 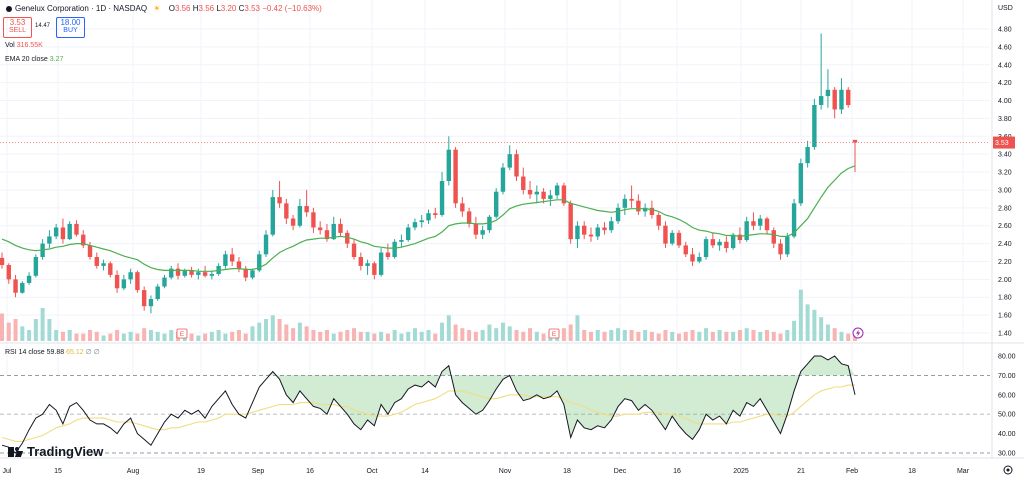 I want to click on last-price-label: 3.53, so click(x=1002, y=143).